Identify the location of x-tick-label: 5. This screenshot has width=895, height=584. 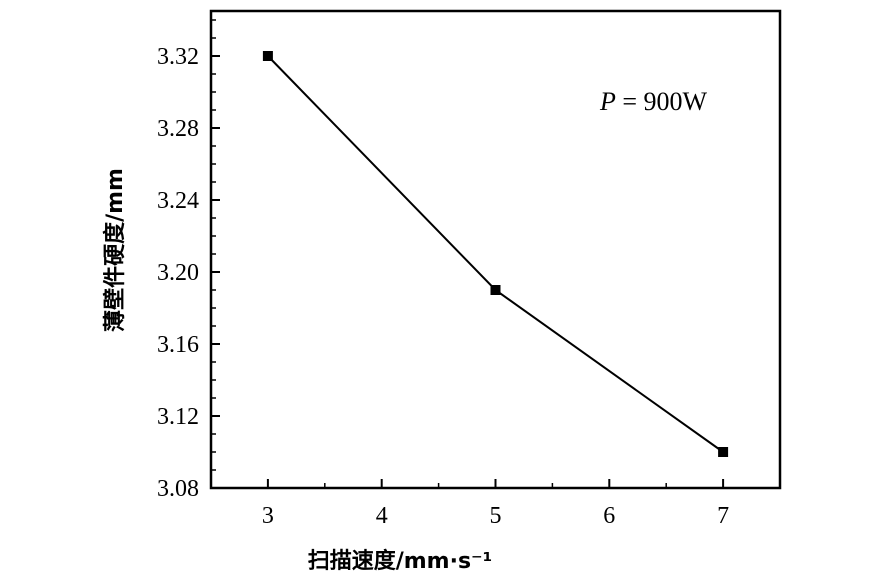
(496, 516).